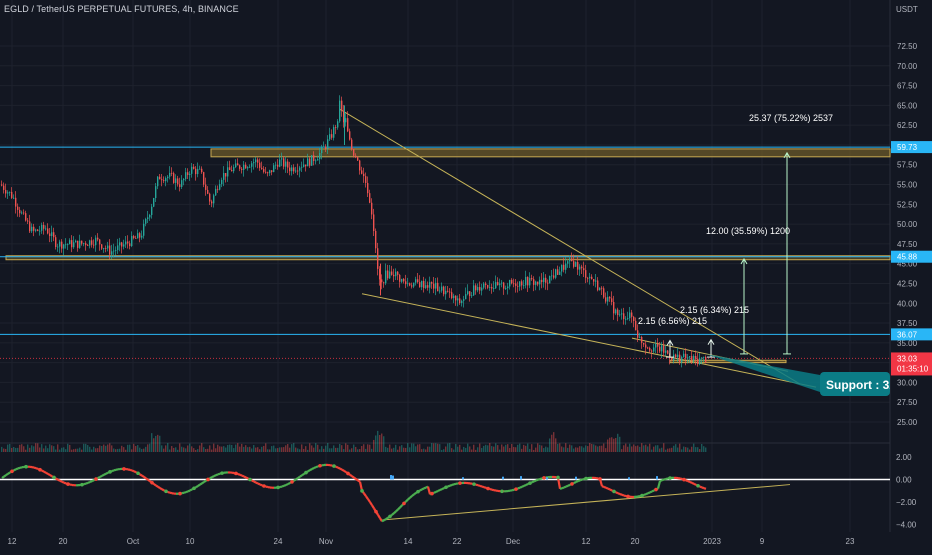 The width and height of the screenshot is (932, 555). What do you see at coordinates (907, 402) in the screenshot?
I see `price-tick-18: 27.50` at bounding box center [907, 402].